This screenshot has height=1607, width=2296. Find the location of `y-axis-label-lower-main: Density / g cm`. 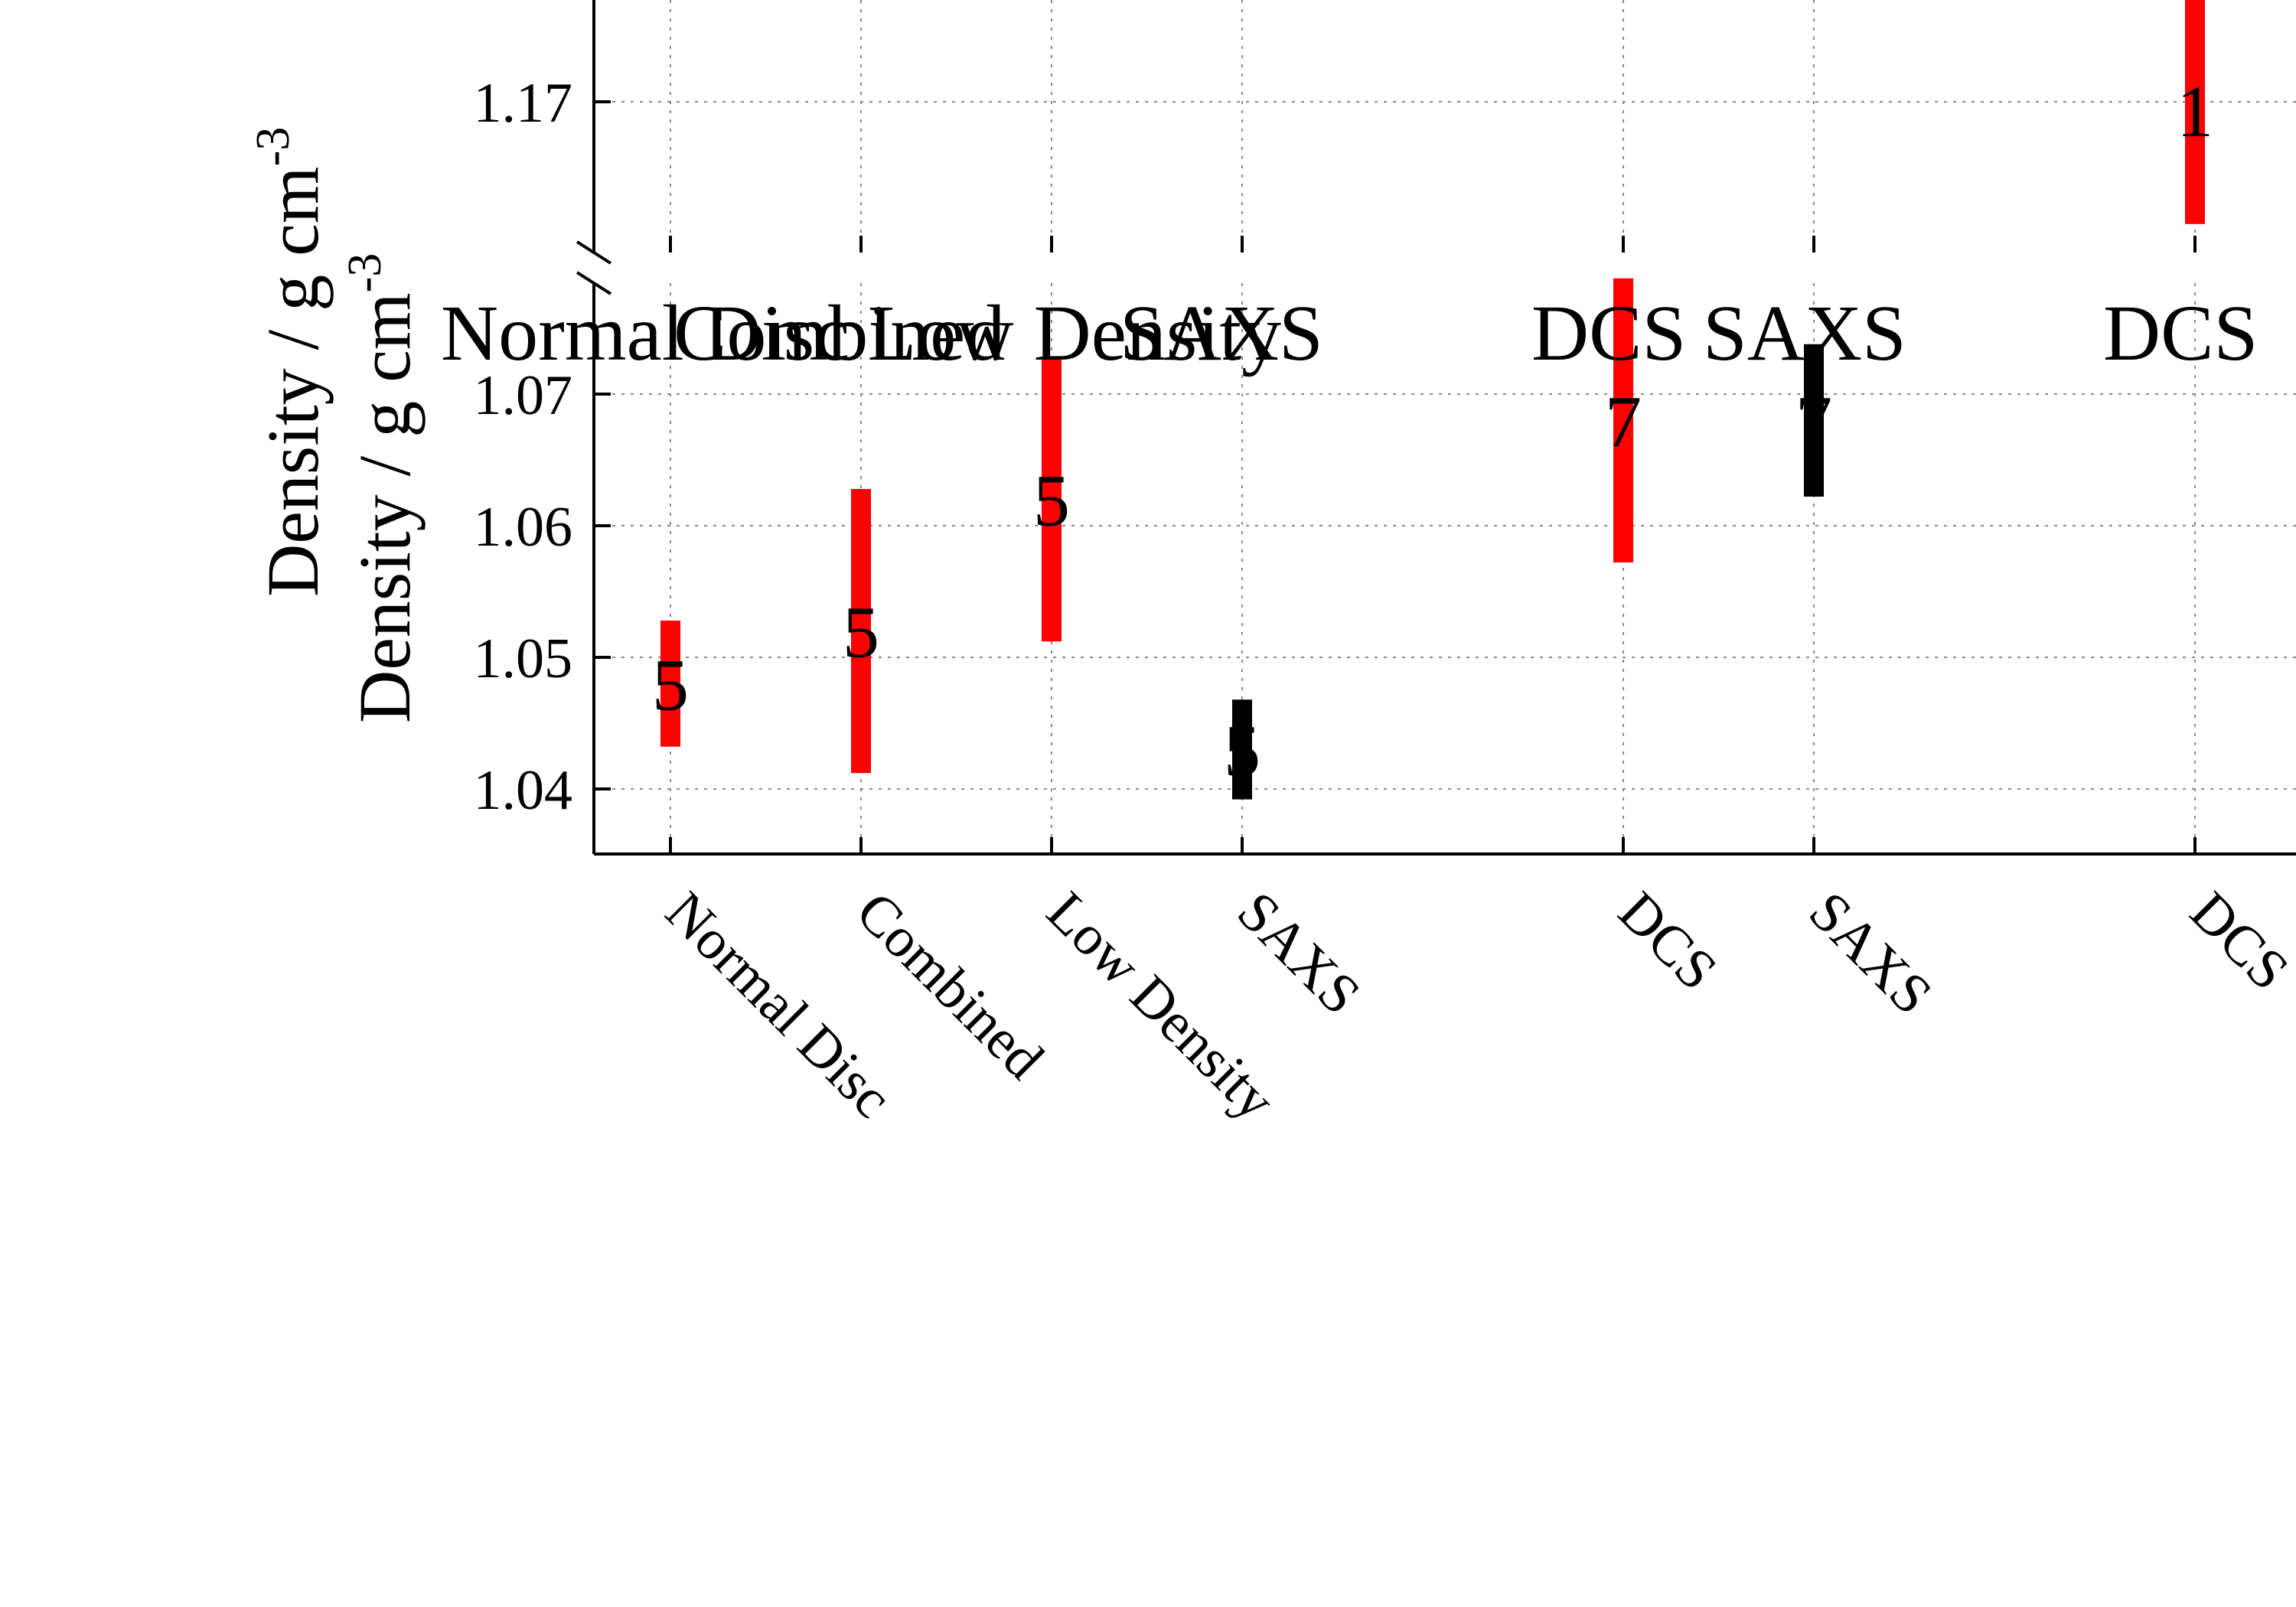

y-axis-label-lower-main: Density / g cm is located at coordinates (385, 507).